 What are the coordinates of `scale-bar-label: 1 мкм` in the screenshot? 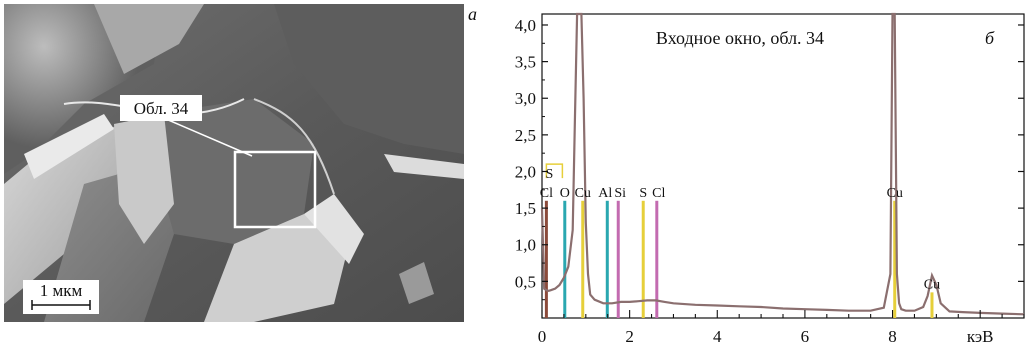 It's located at (61, 290).